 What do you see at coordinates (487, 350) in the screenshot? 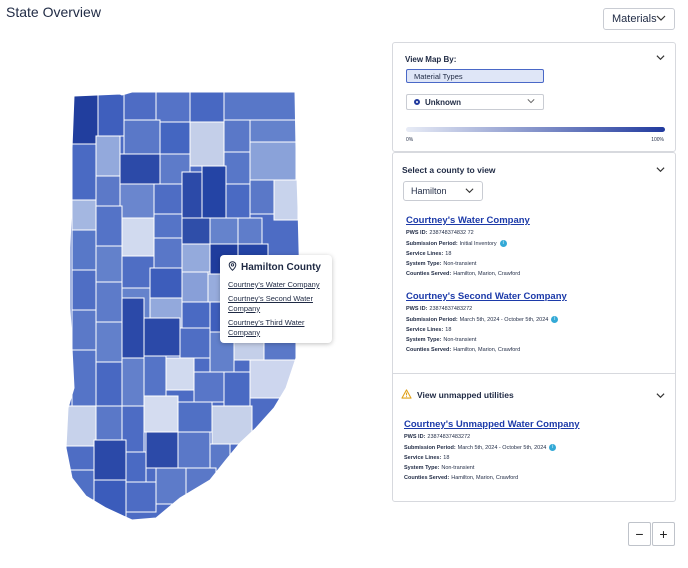
I see `counties-served-value: Hamilton, Marion, Crawford` at bounding box center [487, 350].